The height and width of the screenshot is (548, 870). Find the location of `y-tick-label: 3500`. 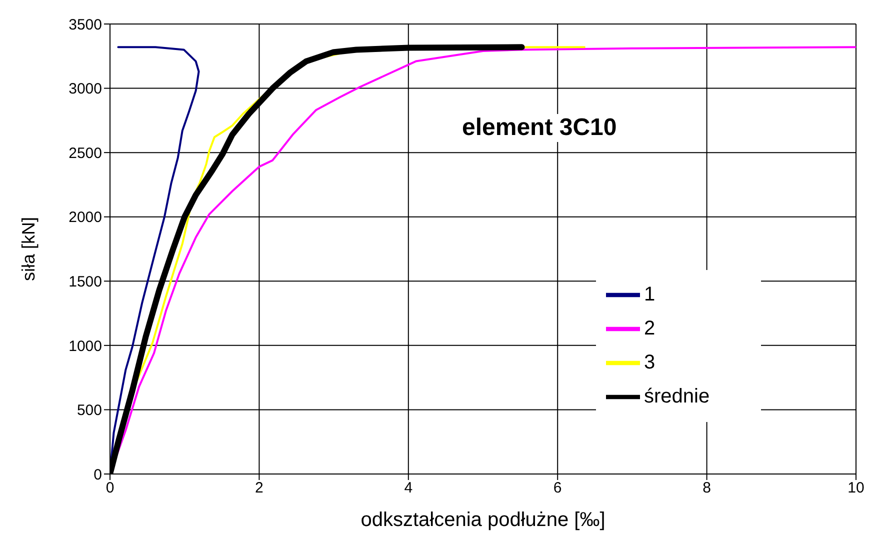

y-tick-label: 3500 is located at coordinates (85, 25).